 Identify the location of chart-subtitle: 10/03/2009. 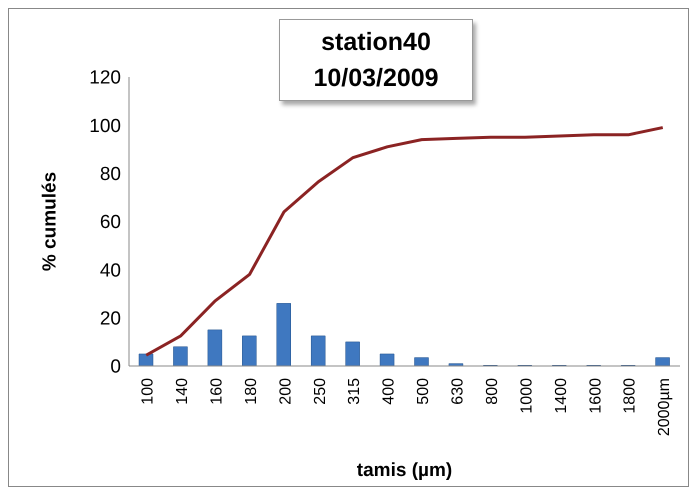
(376, 78).